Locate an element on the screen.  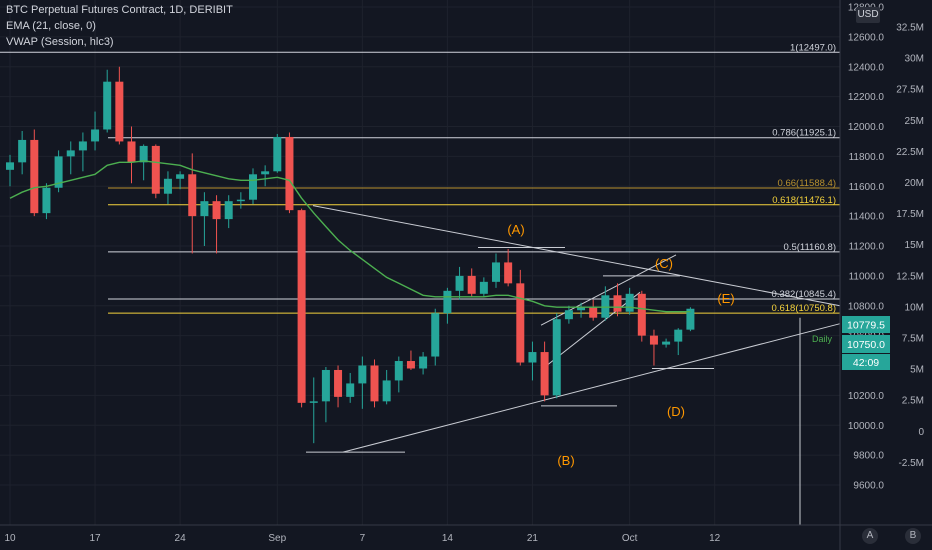
fib-level-label: 0.618(10750.8) is located at coordinates (804, 308).